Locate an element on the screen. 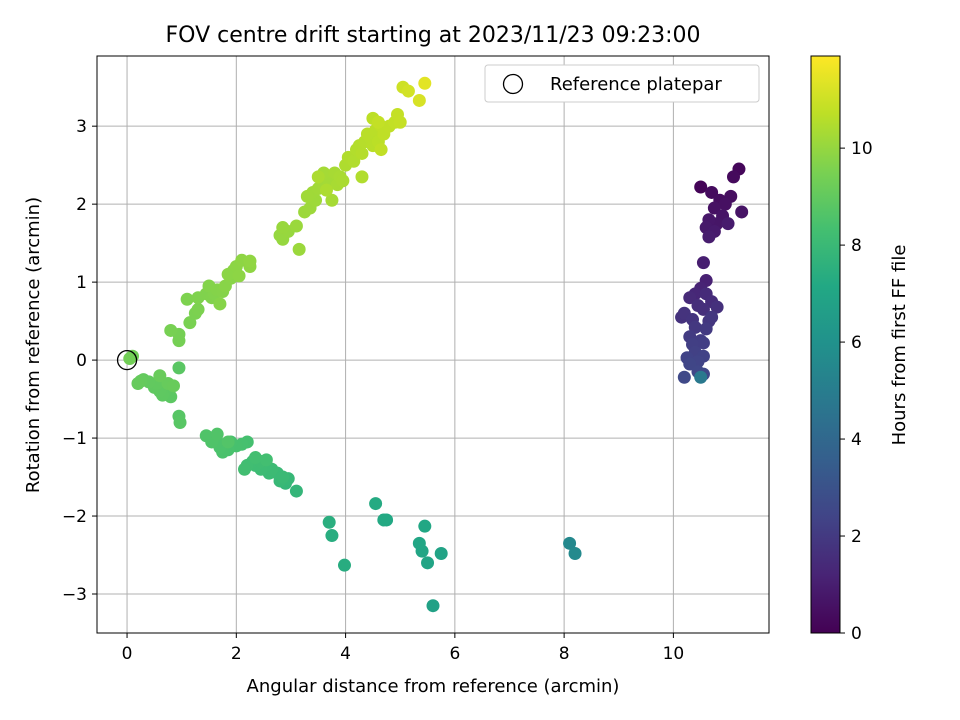  x-axis-ticks: 0 2 4 6 8 10 is located at coordinates (403, 648).